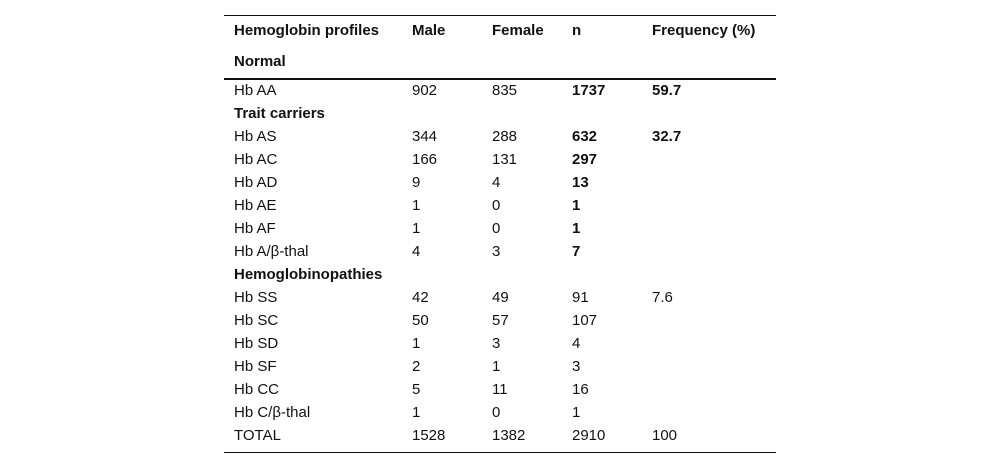 This screenshot has width=1000, height=469. What do you see at coordinates (416, 389) in the screenshot?
I see `cell-value: 5` at bounding box center [416, 389].